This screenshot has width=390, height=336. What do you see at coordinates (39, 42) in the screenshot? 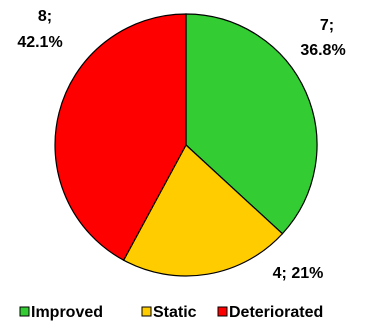
I see `label-deteriorated-pct: 42.1%` at bounding box center [39, 42].